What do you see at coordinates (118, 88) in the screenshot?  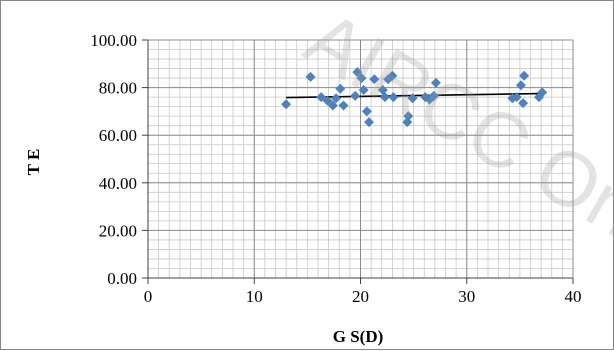 I see `y-tick-label: 80.00` at bounding box center [118, 88].